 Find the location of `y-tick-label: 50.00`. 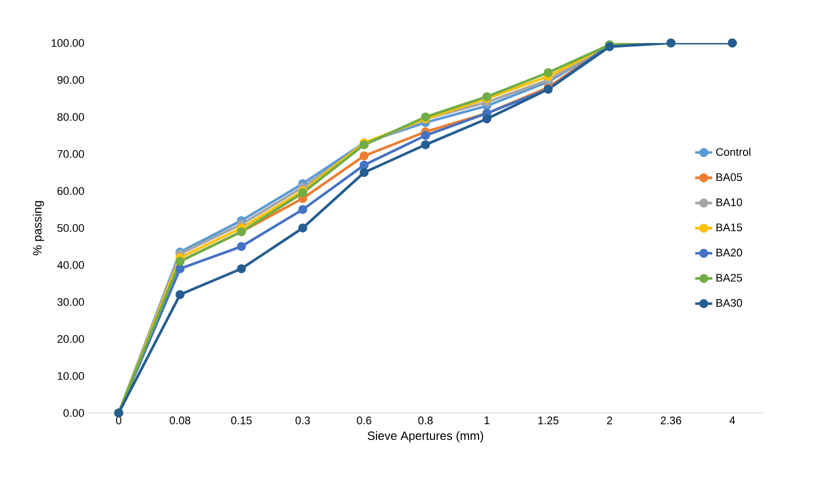

y-tick-label: 50.00 is located at coordinates (70, 228).